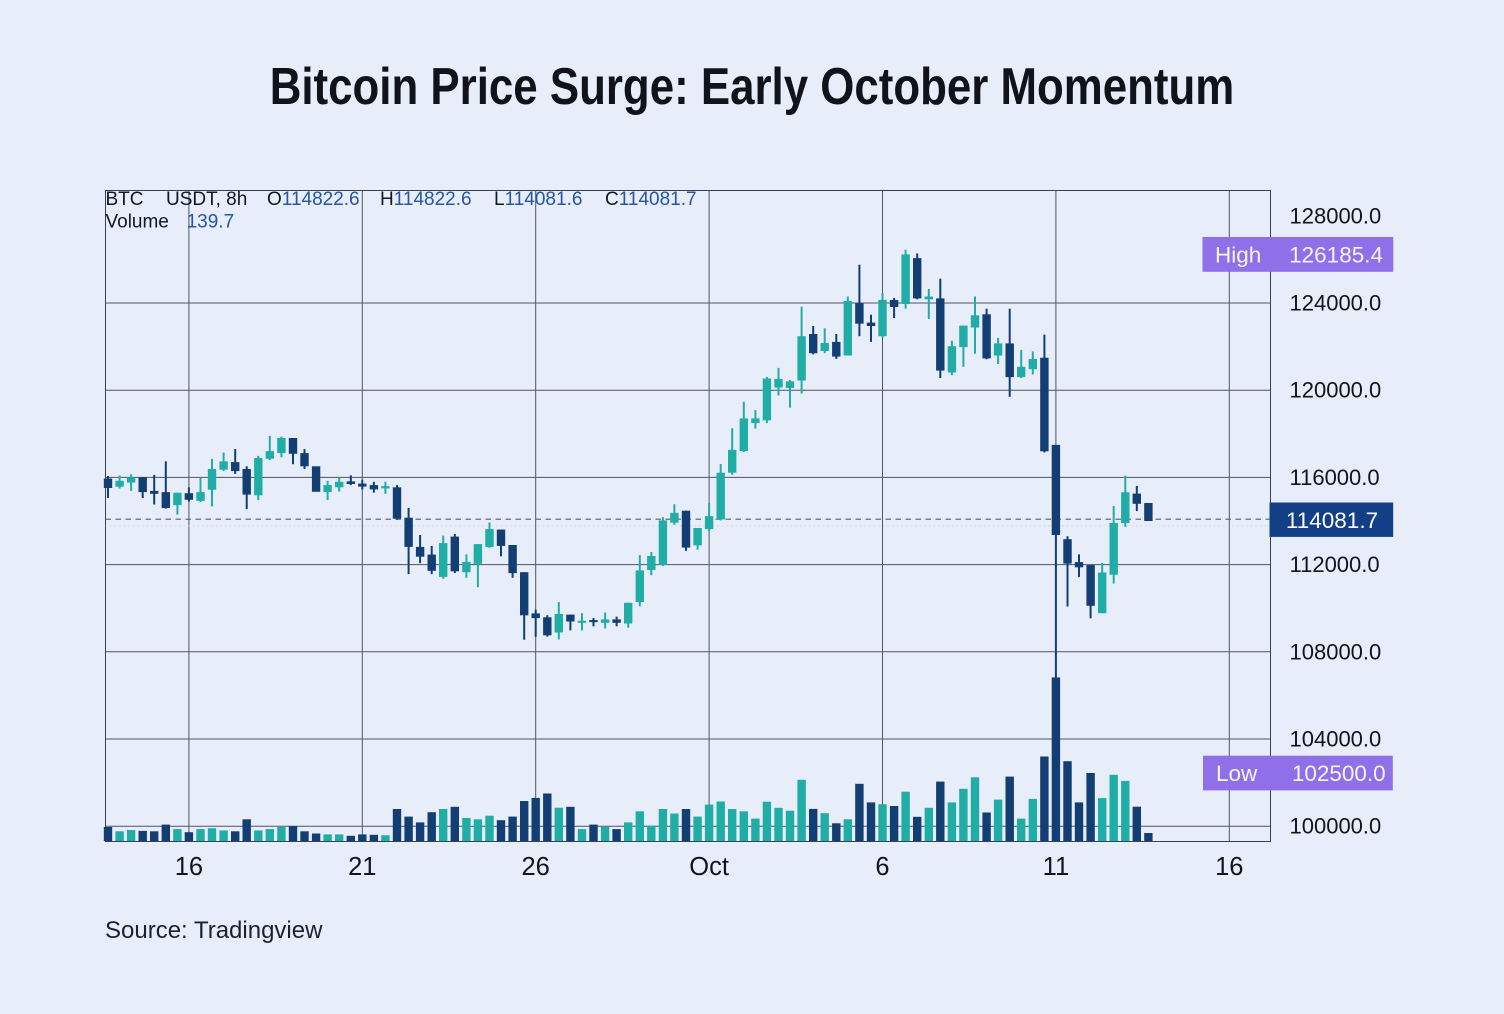  I want to click on svg-text: O114822.6, so click(313, 199).